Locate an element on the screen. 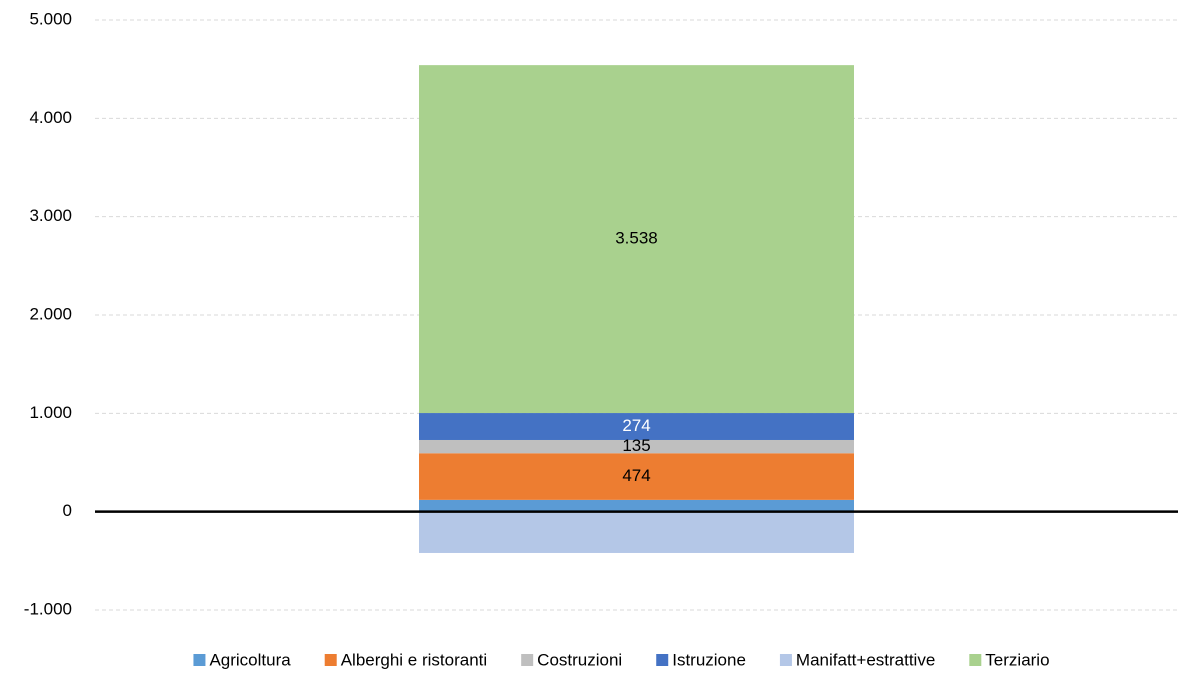  y-tick-label: 1.000 is located at coordinates (50, 412).